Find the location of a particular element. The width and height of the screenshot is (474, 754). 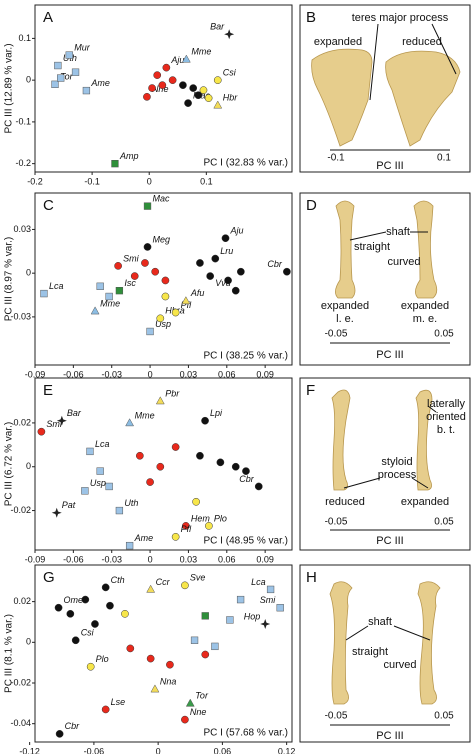

x-axis-label: PC I (57.68 % var.) is located at coordinates (246, 733).